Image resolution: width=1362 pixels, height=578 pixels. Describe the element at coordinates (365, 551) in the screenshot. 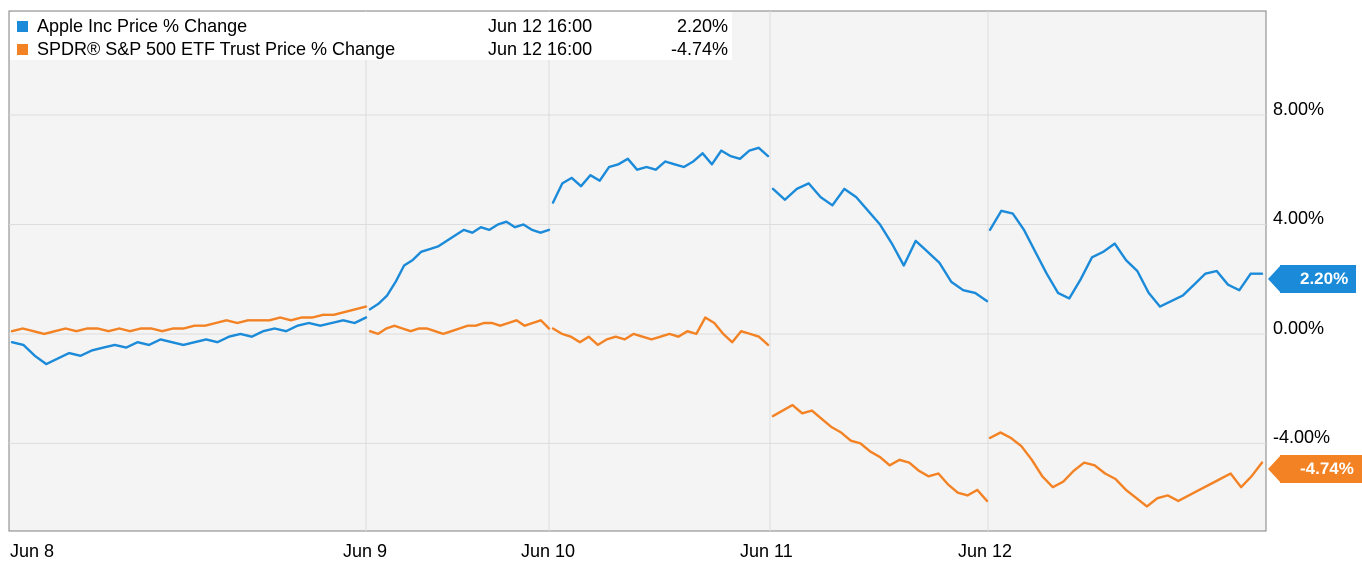

I see `x-tick-label: Jun 9` at that location.